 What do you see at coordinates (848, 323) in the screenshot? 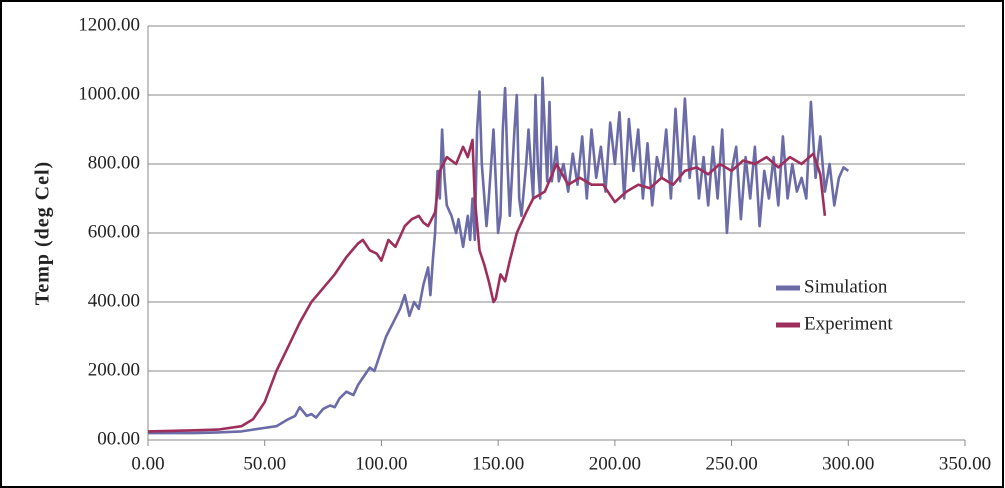
I see `legend-label: Experiment` at bounding box center [848, 323].